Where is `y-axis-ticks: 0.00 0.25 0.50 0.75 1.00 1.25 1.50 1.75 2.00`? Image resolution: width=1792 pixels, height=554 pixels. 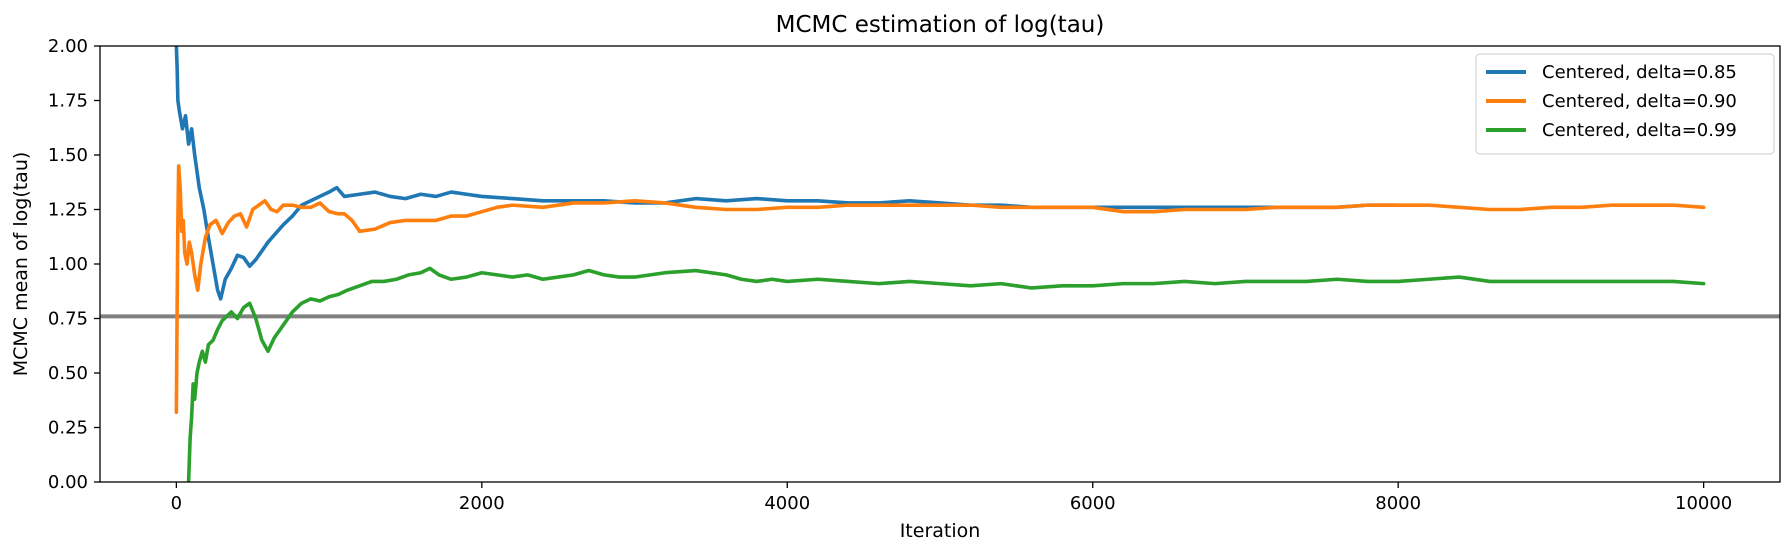
y-axis-ticks: 0.00 0.25 0.50 0.75 1.00 1.25 1.50 1.75 2.00 is located at coordinates (74, 264).